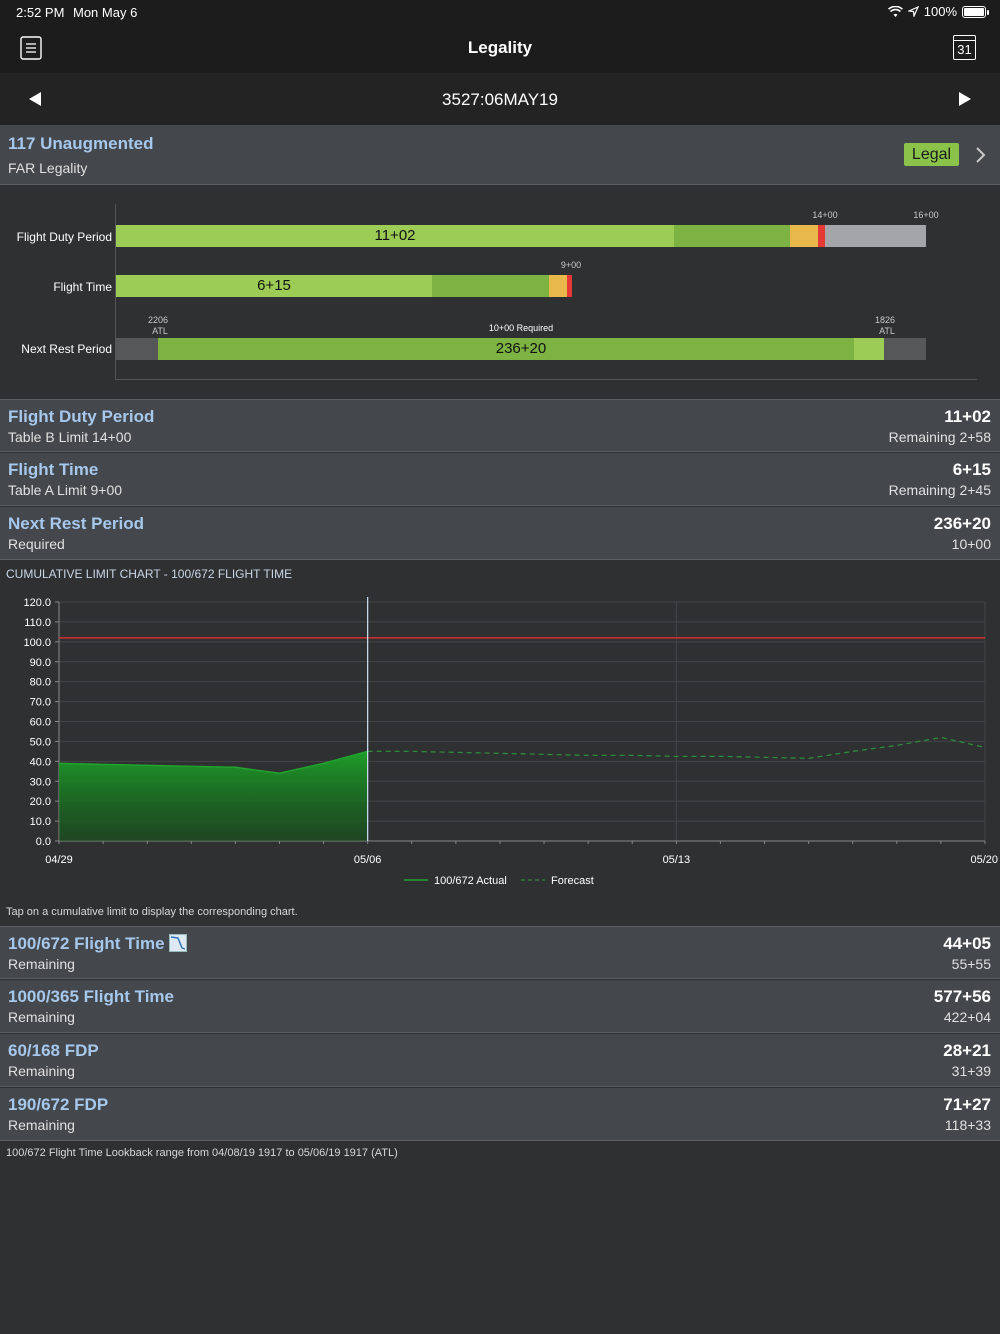  Describe the element at coordinates (887, 331) in the screenshot. I see `rest-right-station: ATL` at that location.